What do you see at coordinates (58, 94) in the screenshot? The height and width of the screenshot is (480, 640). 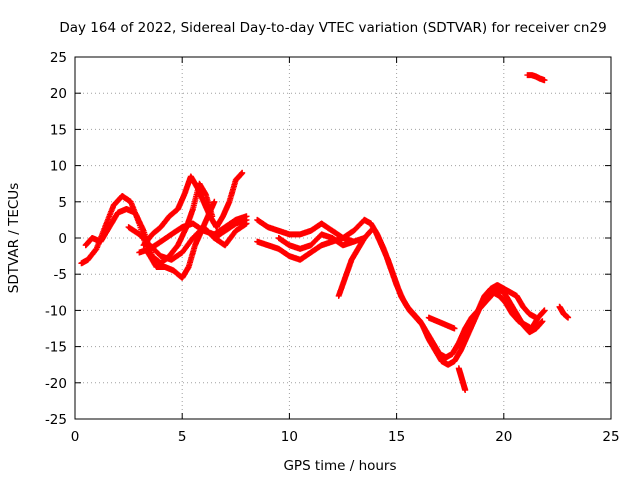 I see `y-tick-label: 20` at bounding box center [58, 94].